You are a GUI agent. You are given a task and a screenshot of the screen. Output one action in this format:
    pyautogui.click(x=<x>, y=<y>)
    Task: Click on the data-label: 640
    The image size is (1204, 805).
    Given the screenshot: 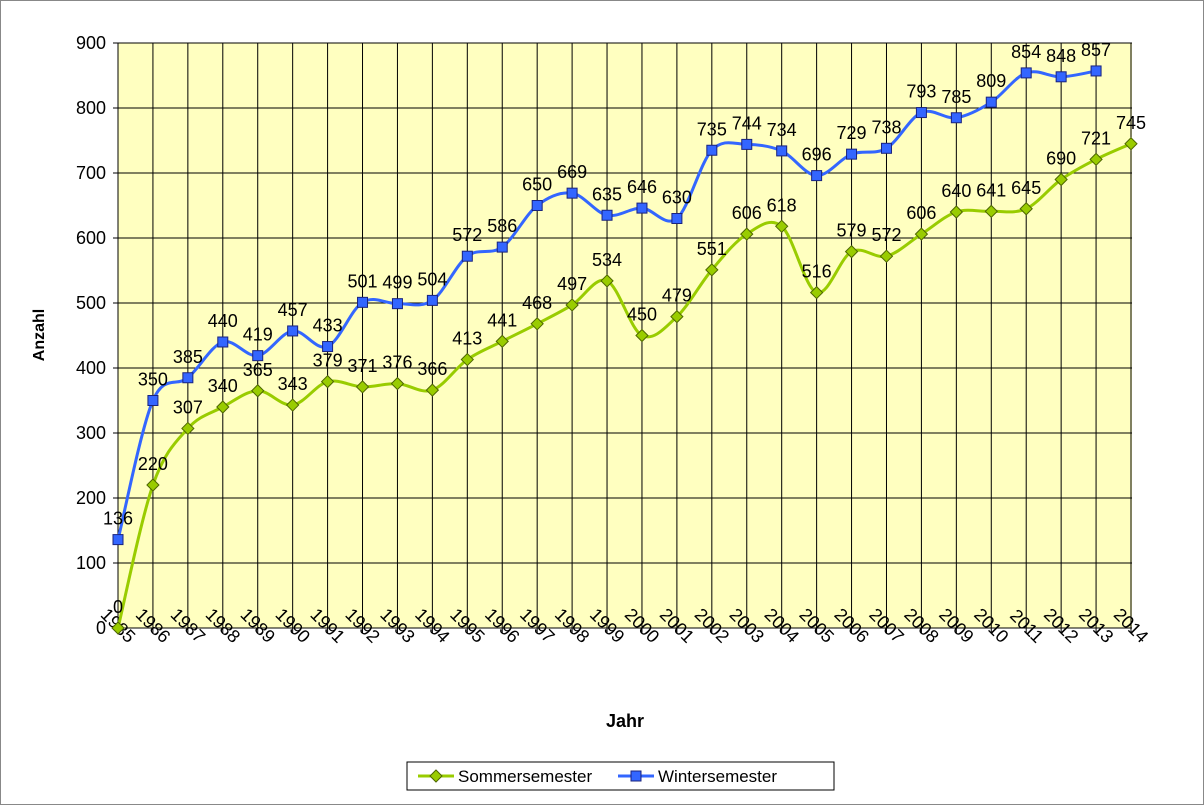 What is the action you would take?
    pyautogui.click(x=956, y=191)
    